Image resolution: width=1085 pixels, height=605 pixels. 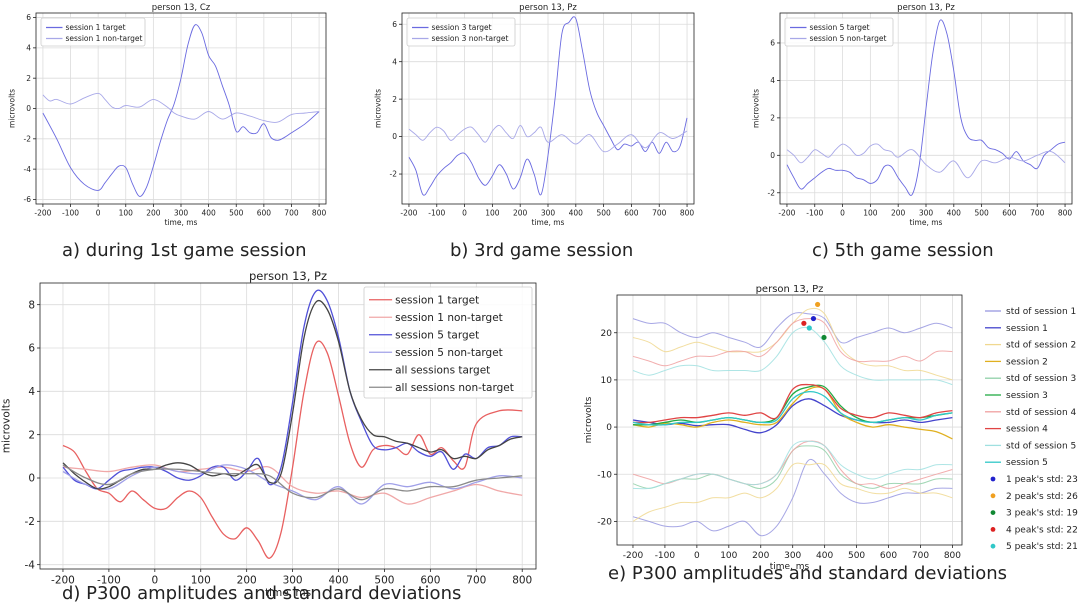 What do you see at coordinates (1041, 379) in the screenshot?
I see `legend-label: std of session 3` at bounding box center [1041, 379].